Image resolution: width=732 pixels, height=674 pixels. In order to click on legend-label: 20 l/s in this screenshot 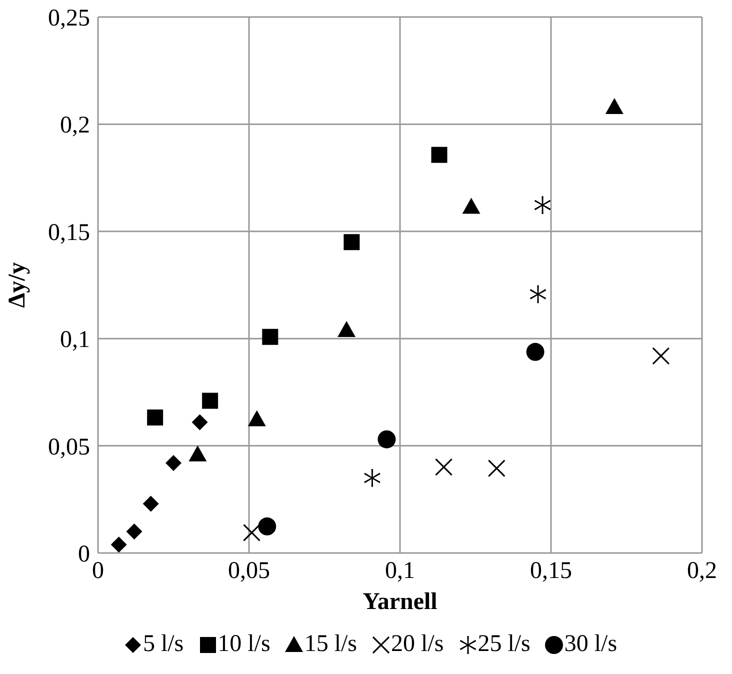, I will do `click(417, 644)`.